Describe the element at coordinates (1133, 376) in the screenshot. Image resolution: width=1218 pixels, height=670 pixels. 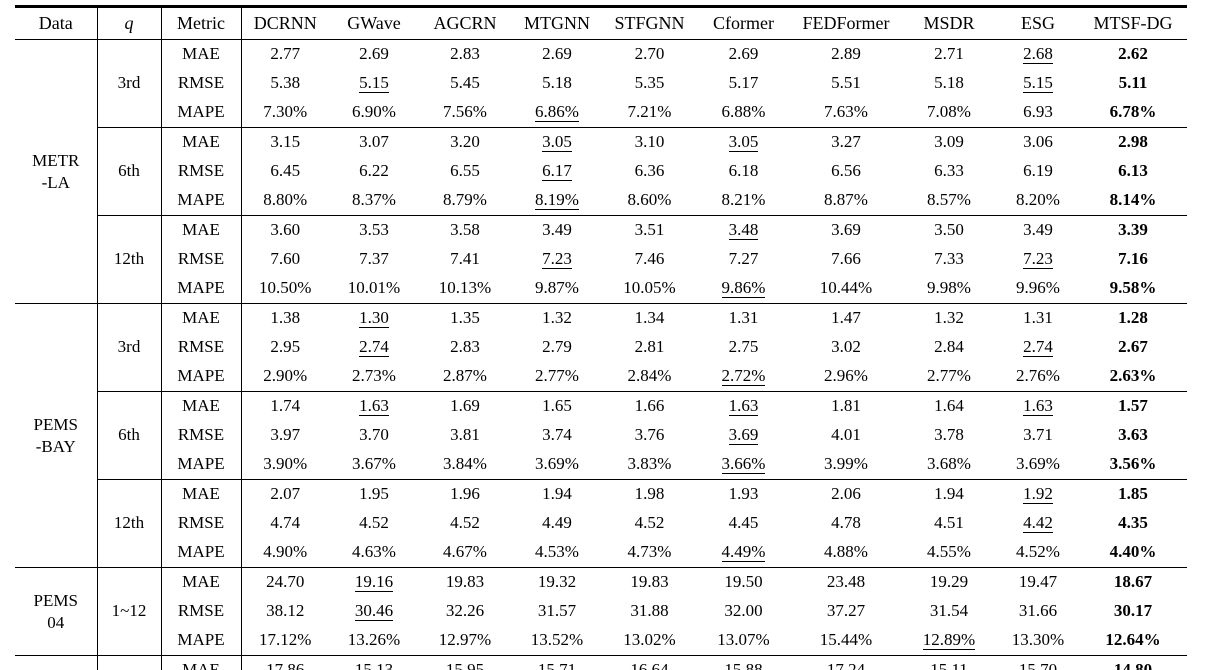
I see `value-cell: 2.63%` at that location.